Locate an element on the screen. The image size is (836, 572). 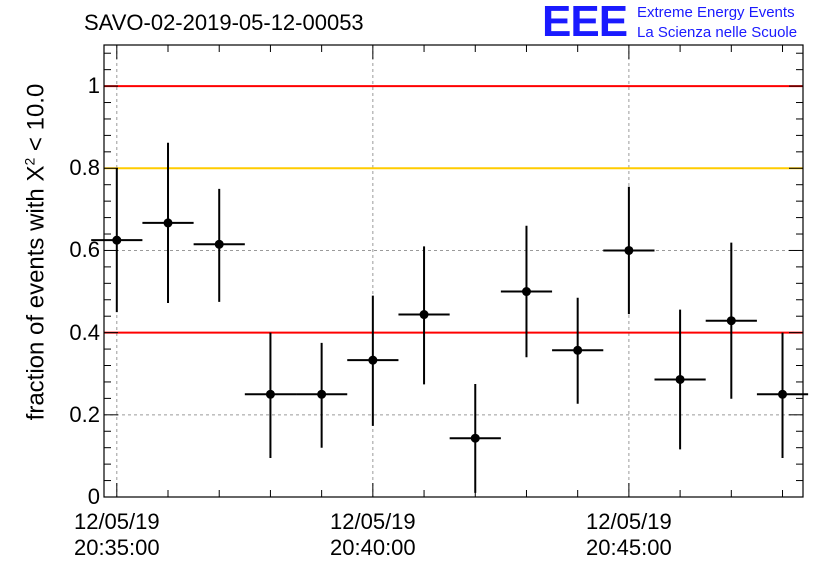
y-tick-label-5: 1 is located at coordinates (93, 86).